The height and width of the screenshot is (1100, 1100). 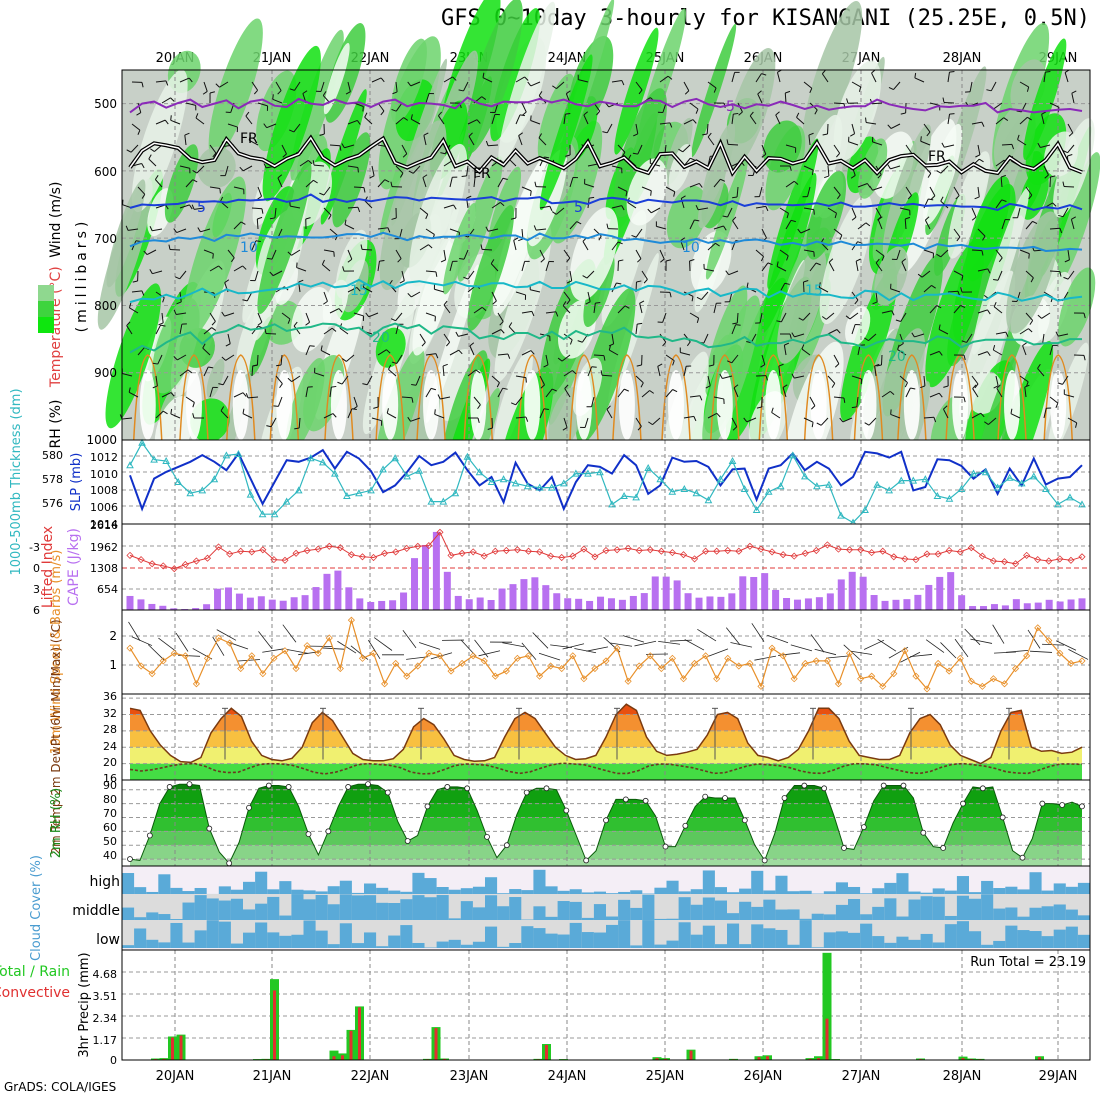 What do you see at coordinates (606, 862) in the screenshot?
I see `rh-band` at bounding box center [606, 862].